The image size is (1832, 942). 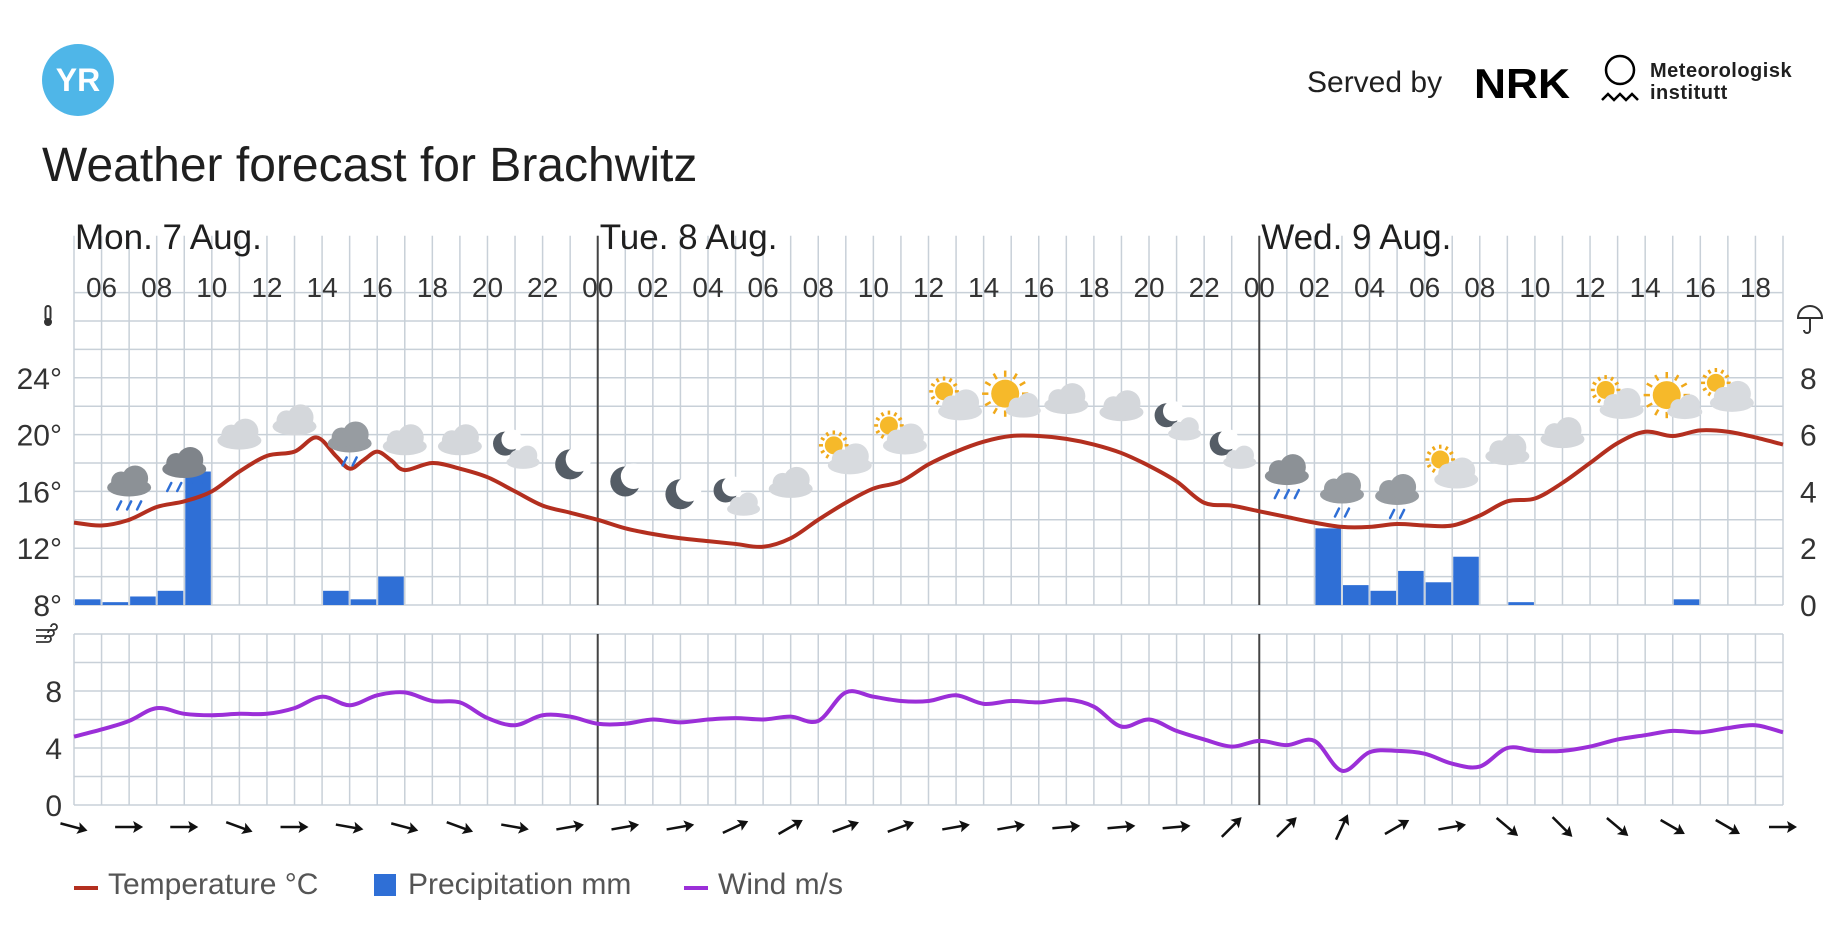 What do you see at coordinates (78, 80) in the screenshot?
I see `yr-logo: YR` at bounding box center [78, 80].